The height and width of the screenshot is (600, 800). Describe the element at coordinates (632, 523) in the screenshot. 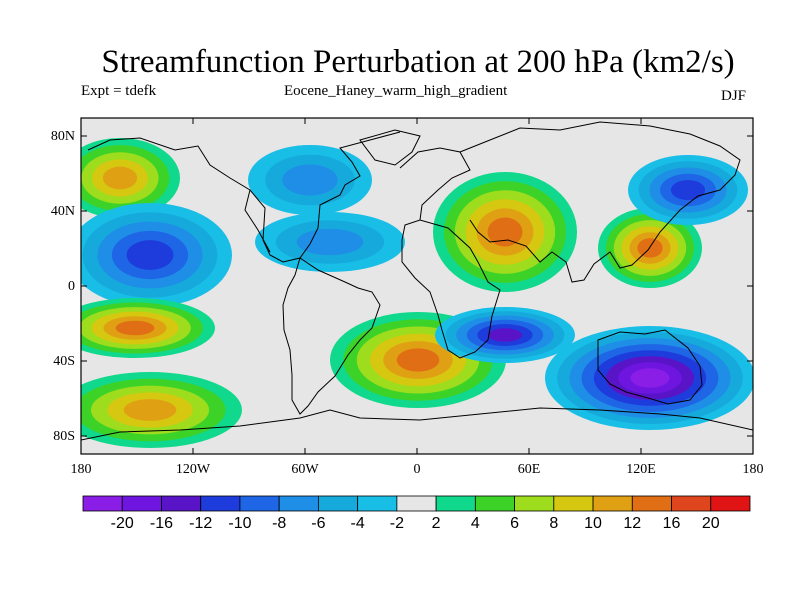

I see `colorbar-label: 12` at that location.